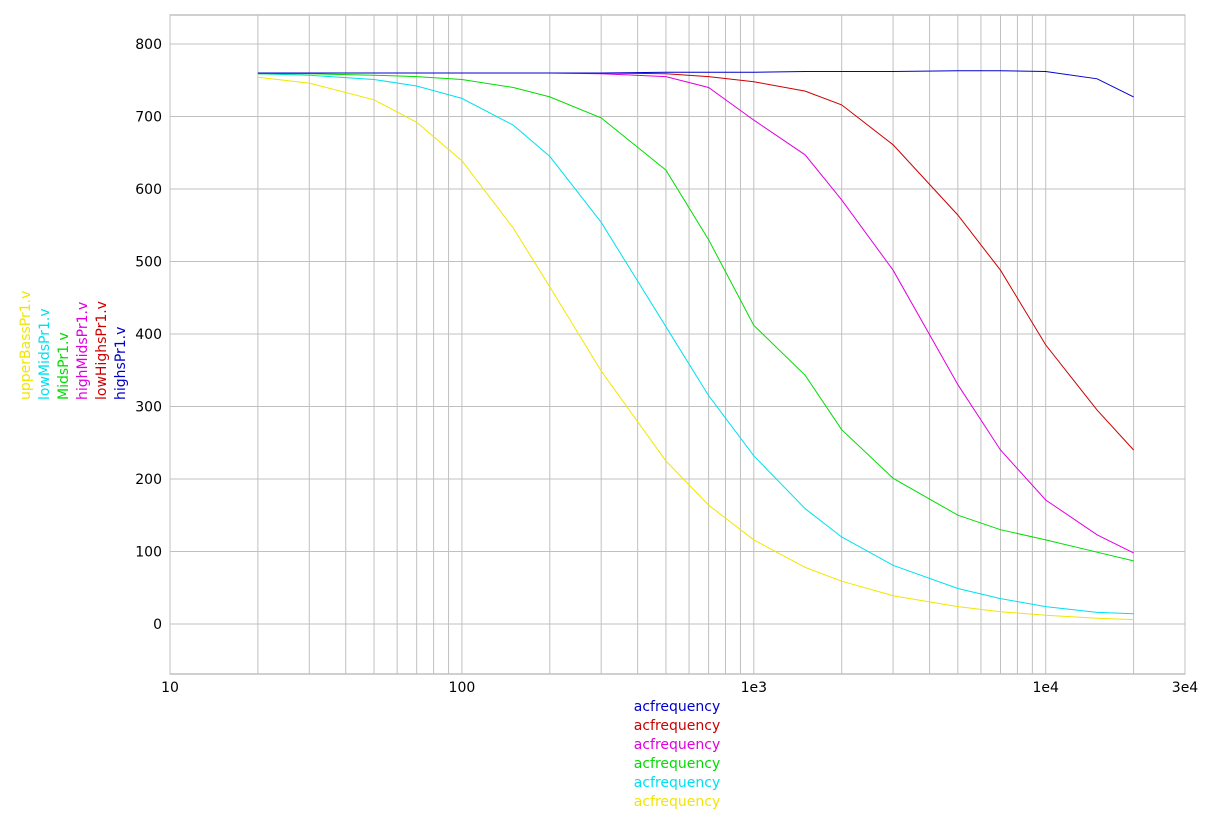  I want to click on y-tick-label: 300, so click(148, 407).